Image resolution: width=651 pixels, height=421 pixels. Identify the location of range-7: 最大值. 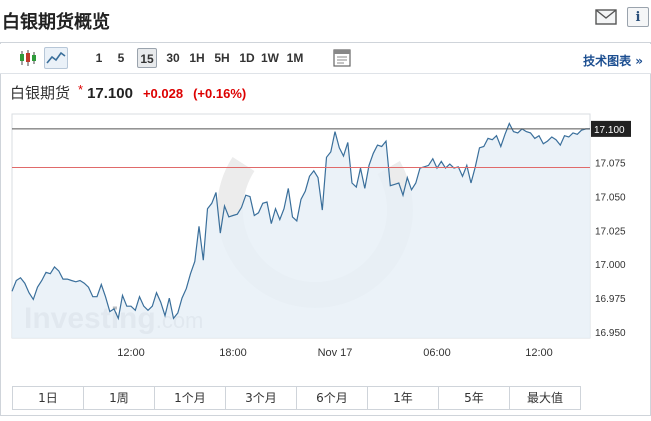
(544, 398).